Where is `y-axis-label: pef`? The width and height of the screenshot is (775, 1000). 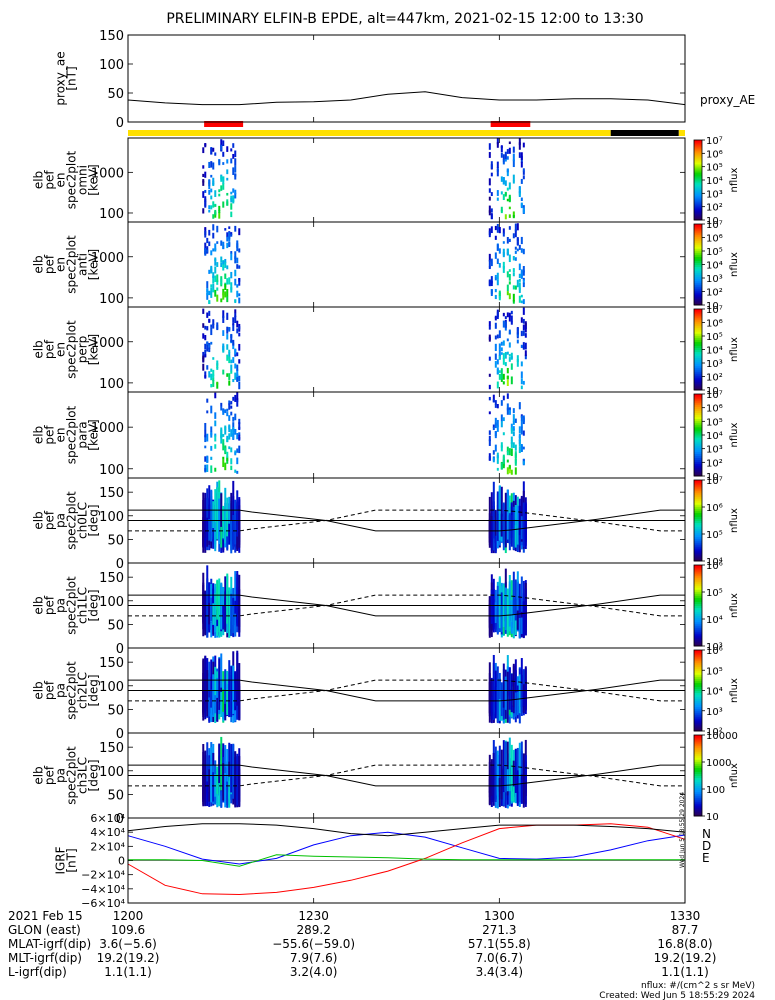
y-axis-label: pef is located at coordinates (50, 264).